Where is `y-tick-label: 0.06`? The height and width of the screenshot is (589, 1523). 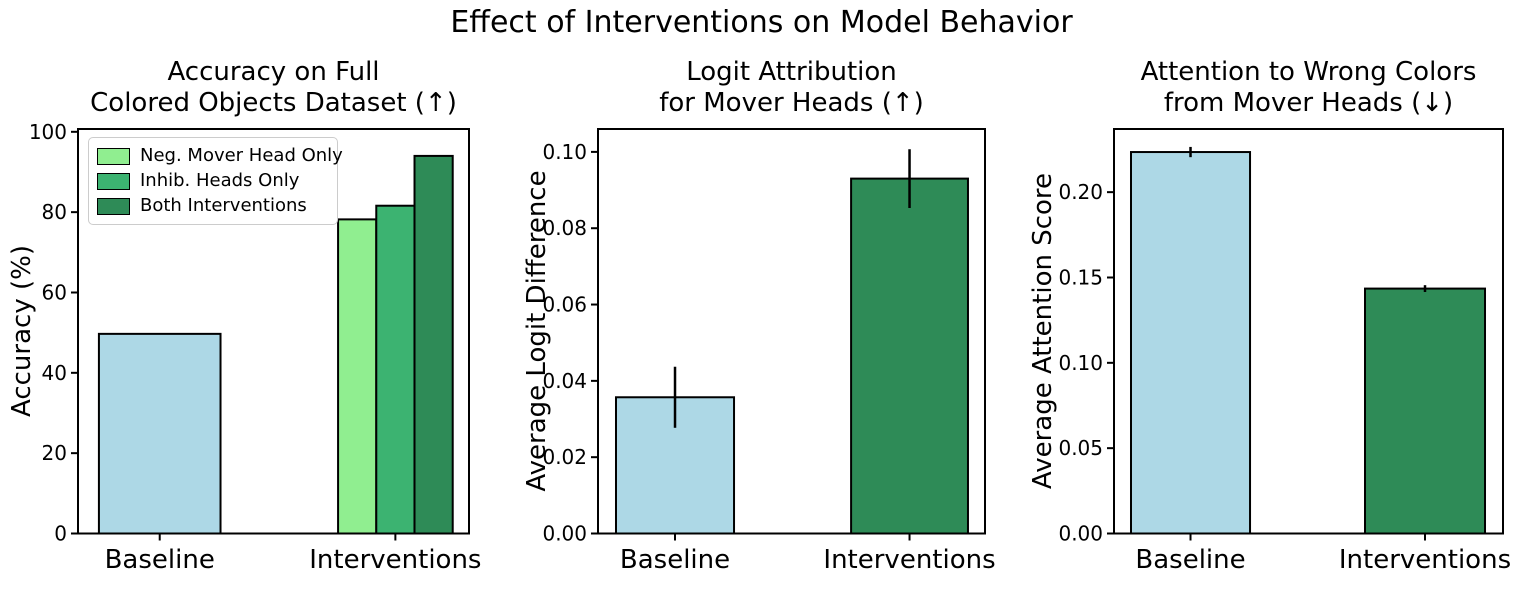 y-tick-label: 0.06 is located at coordinates (564, 305).